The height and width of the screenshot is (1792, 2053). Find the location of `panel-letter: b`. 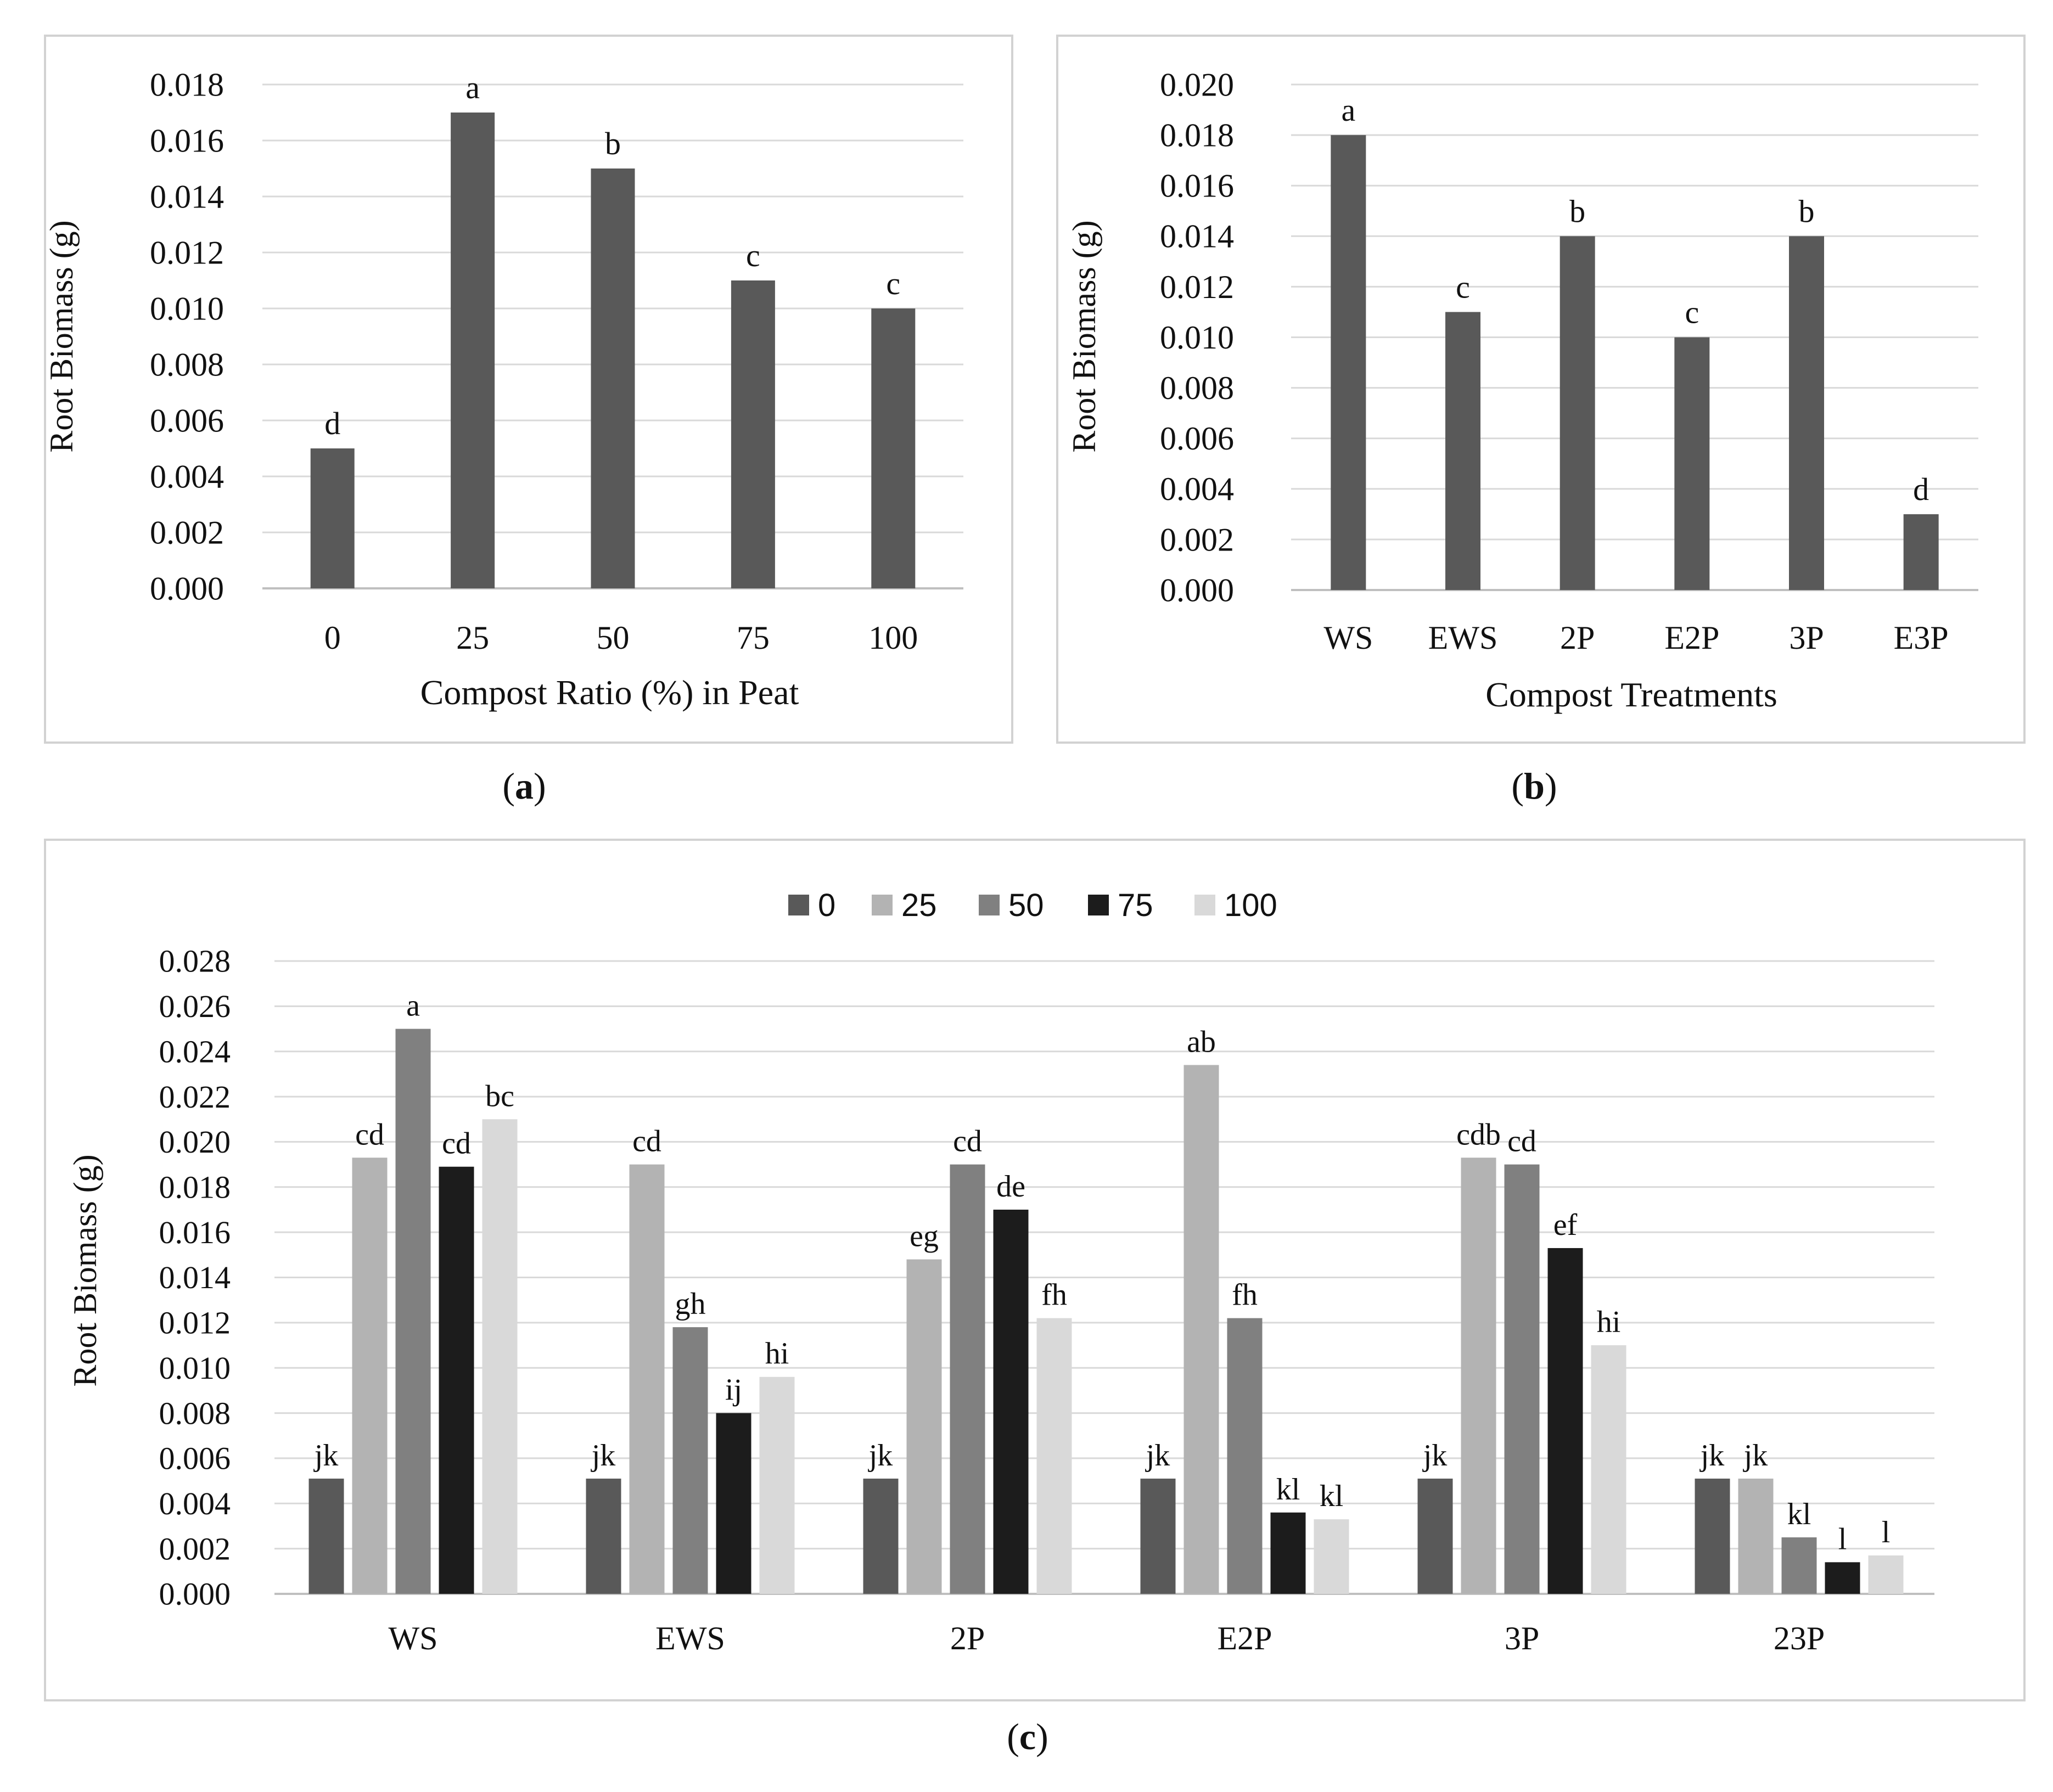

panel-letter: b is located at coordinates (1535, 786).